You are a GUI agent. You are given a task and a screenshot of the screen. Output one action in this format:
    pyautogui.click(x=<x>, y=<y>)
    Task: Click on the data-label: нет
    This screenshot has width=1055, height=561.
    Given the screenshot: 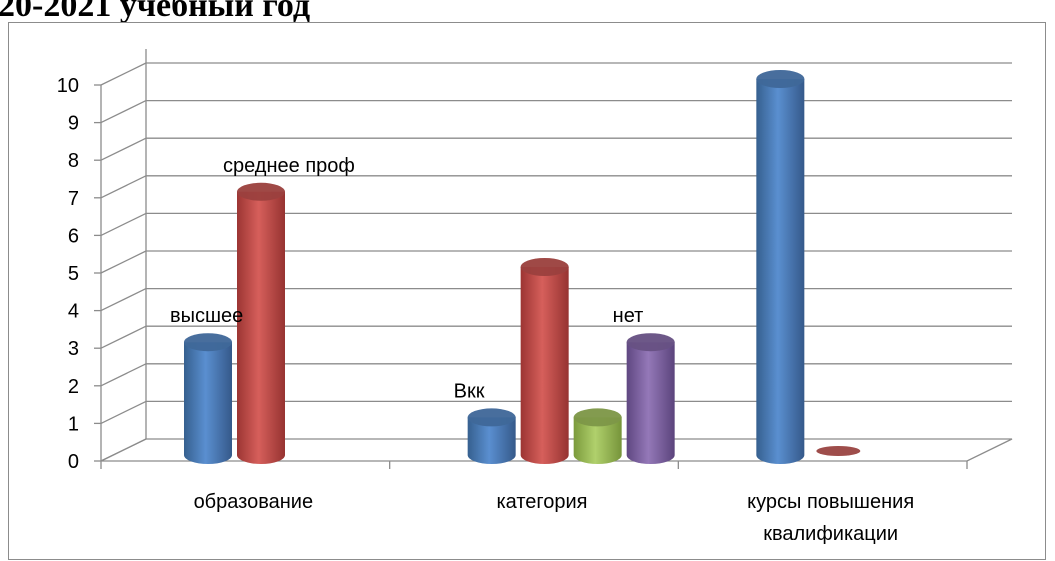 What is the action you would take?
    pyautogui.click(x=628, y=316)
    